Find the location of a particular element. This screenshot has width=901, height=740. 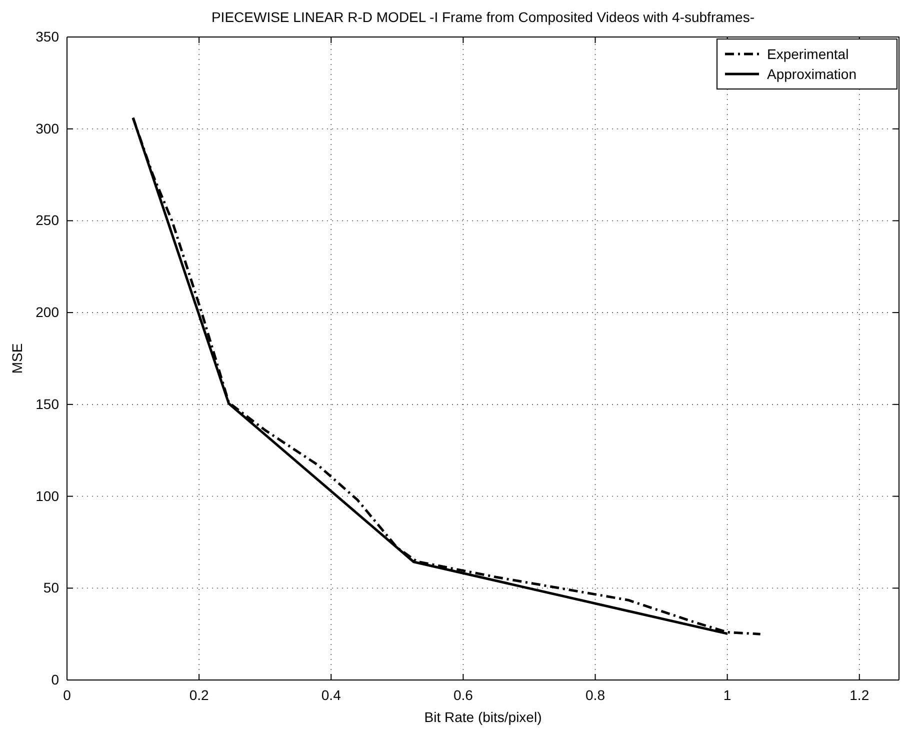

x-tick-label: 1.2 is located at coordinates (860, 694).